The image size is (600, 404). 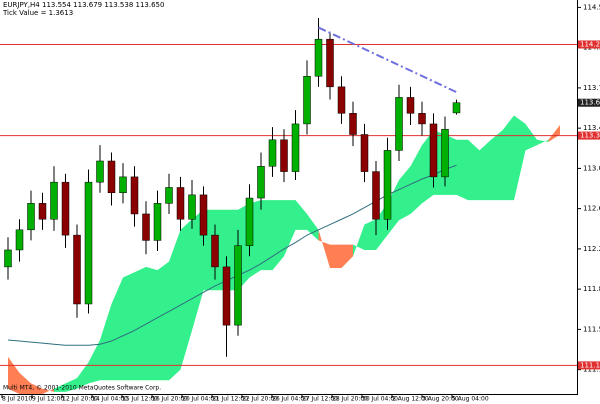 I want to click on price-level-label: 111.170, so click(x=590, y=365).